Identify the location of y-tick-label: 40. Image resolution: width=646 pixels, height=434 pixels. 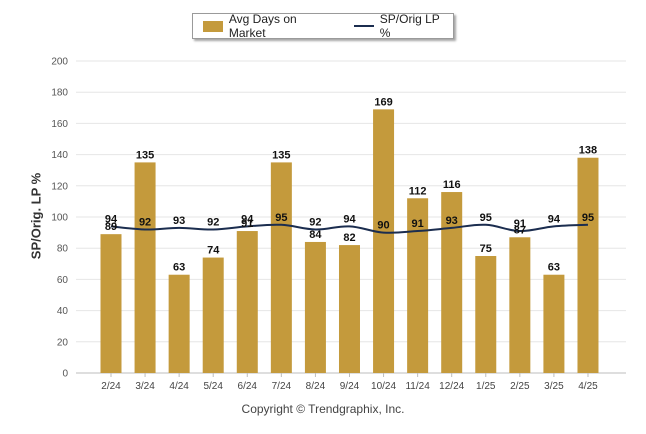
(63, 311).